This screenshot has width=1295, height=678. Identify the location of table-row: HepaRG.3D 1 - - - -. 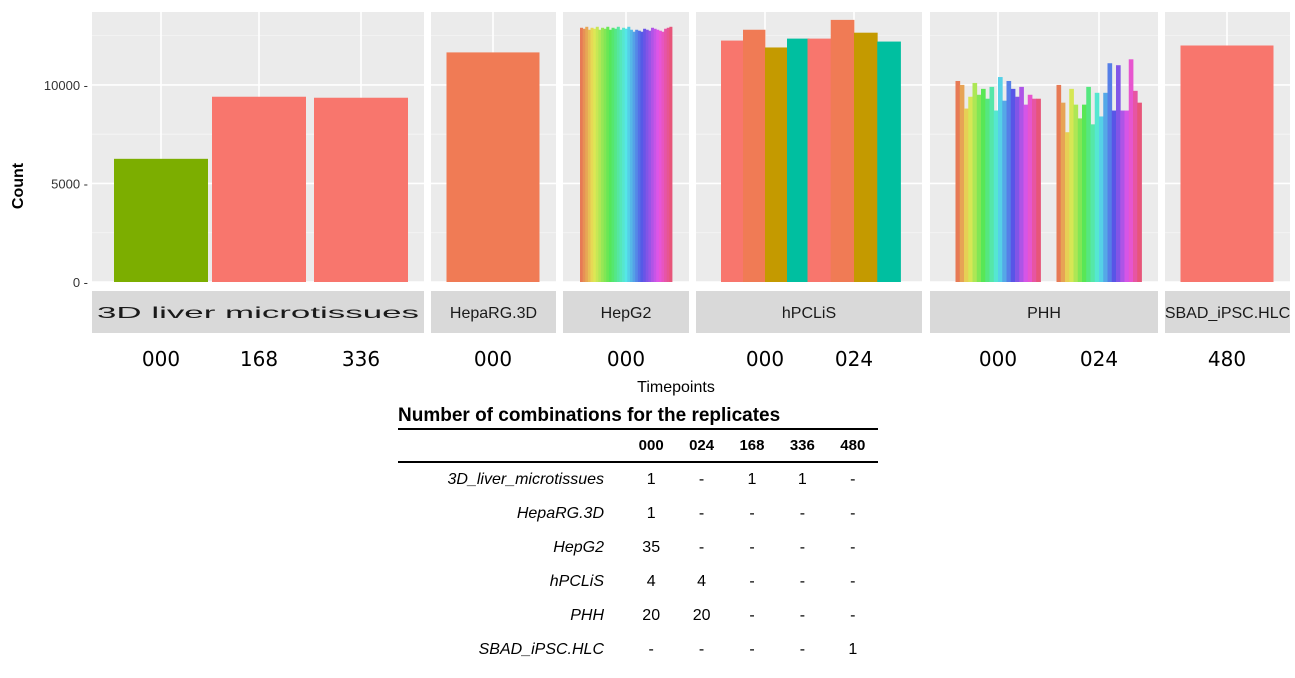
(638, 514).